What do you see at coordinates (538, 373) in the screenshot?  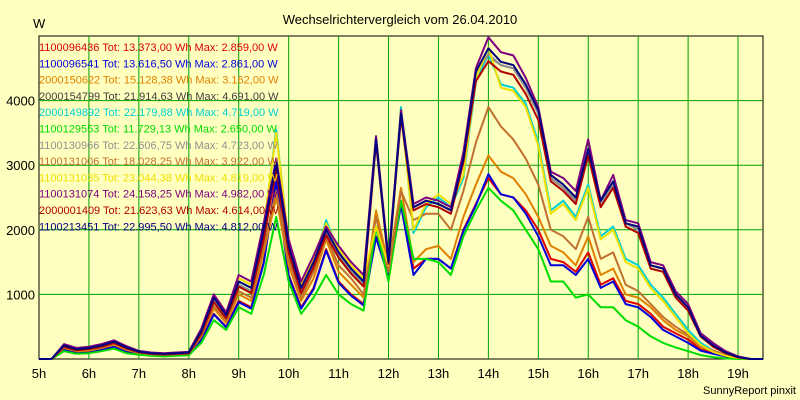 I see `x-tick-label: 15h` at bounding box center [538, 373].